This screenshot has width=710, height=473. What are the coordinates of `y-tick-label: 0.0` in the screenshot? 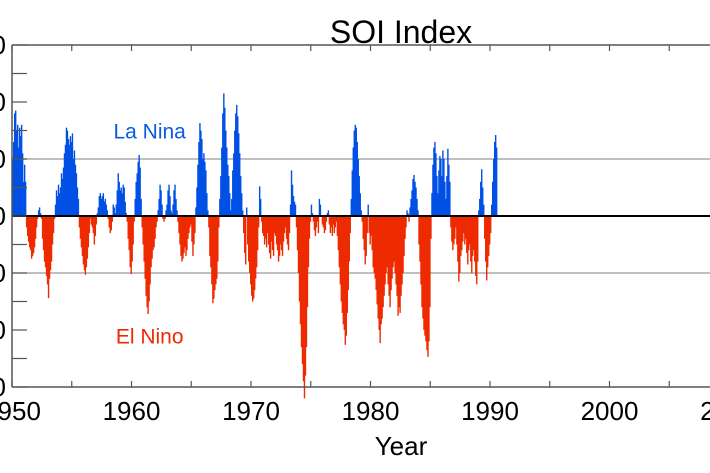 It's located at (3, 216).